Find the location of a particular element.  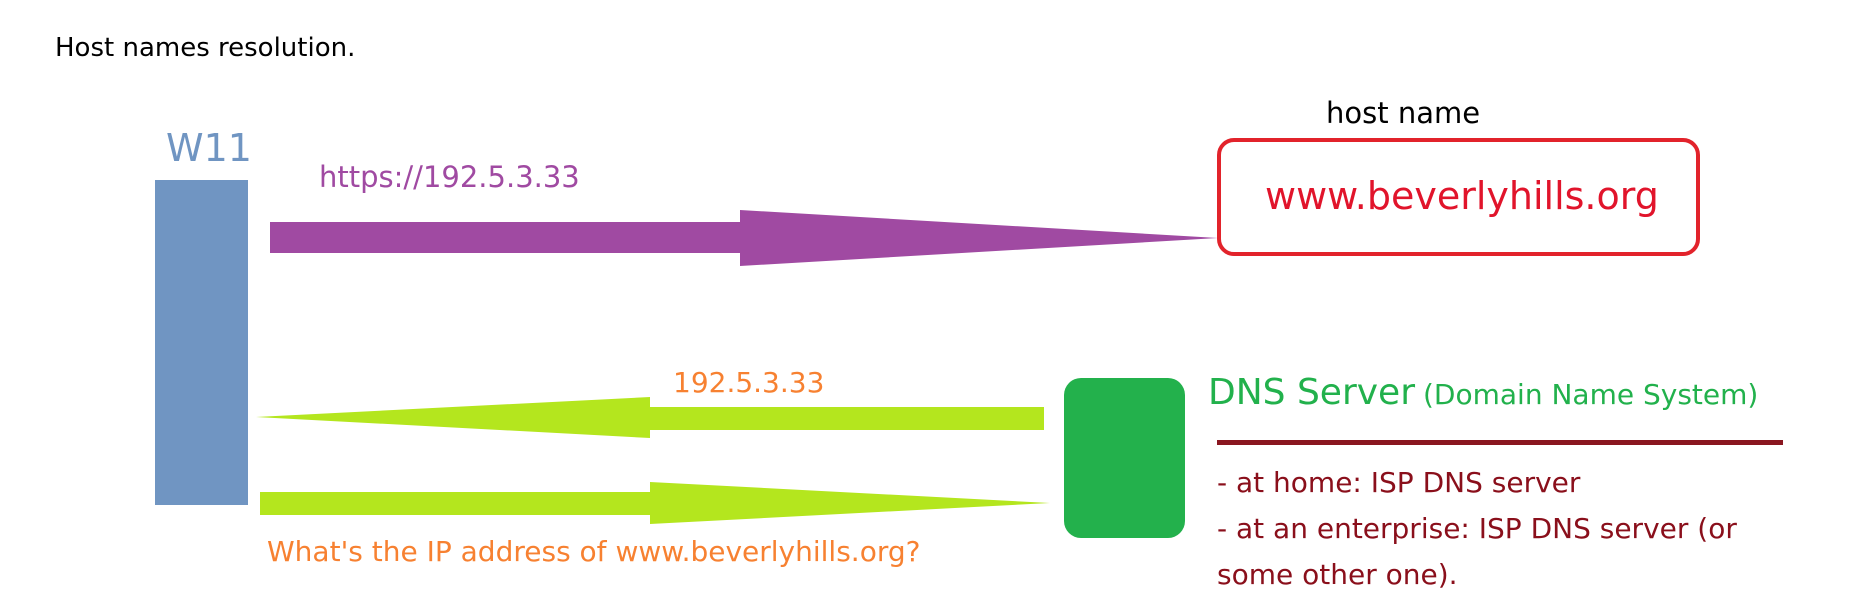

dns-server-subtitle: (Domain Name System) is located at coordinates (1591, 394).